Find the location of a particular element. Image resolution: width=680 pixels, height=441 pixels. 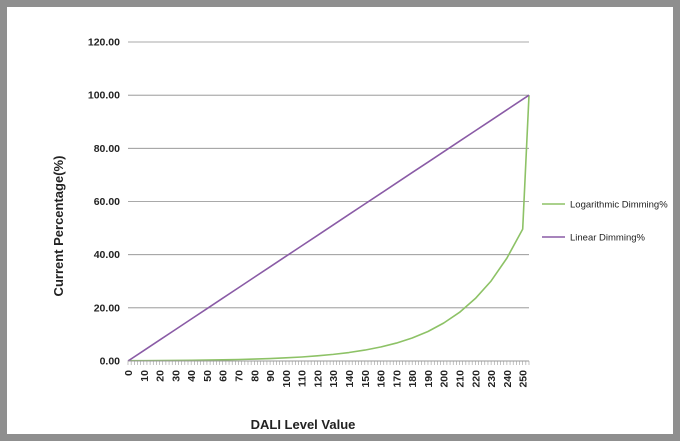

x-tick-label: 150 is located at coordinates (366, 379).